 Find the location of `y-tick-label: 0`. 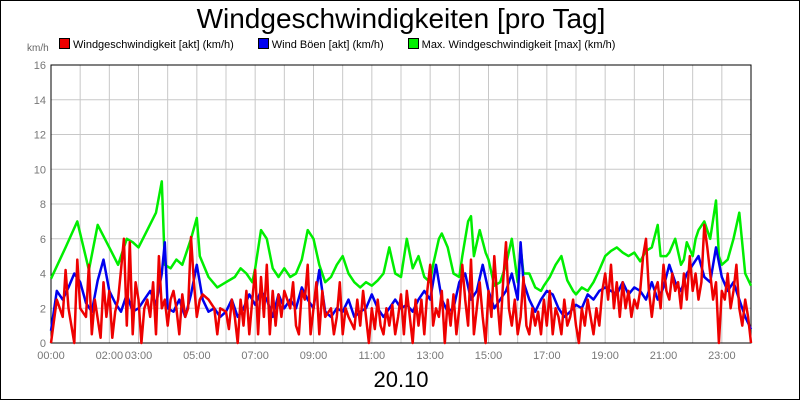

y-tick-label: 0 is located at coordinates (43, 344).